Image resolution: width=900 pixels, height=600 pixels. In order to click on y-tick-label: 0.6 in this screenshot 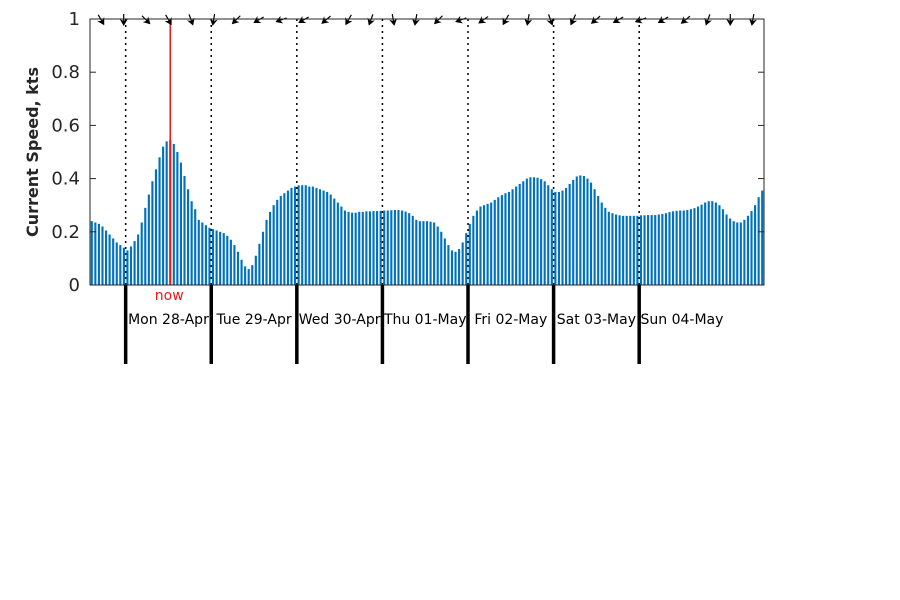, I will do `click(65, 125)`.